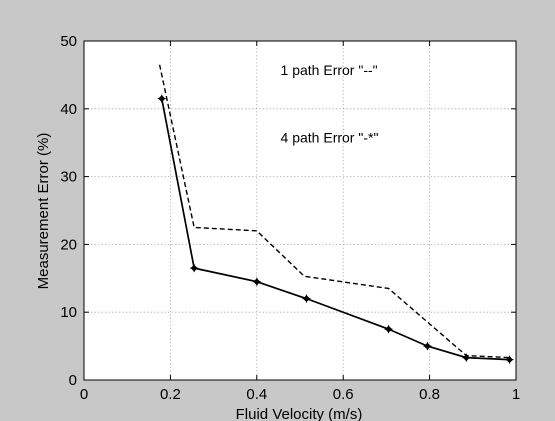 The height and width of the screenshot is (421, 555). Describe the element at coordinates (330, 104) in the screenshot. I see `annotations: 1 path Error "--" 4 path Error "-*"` at that location.